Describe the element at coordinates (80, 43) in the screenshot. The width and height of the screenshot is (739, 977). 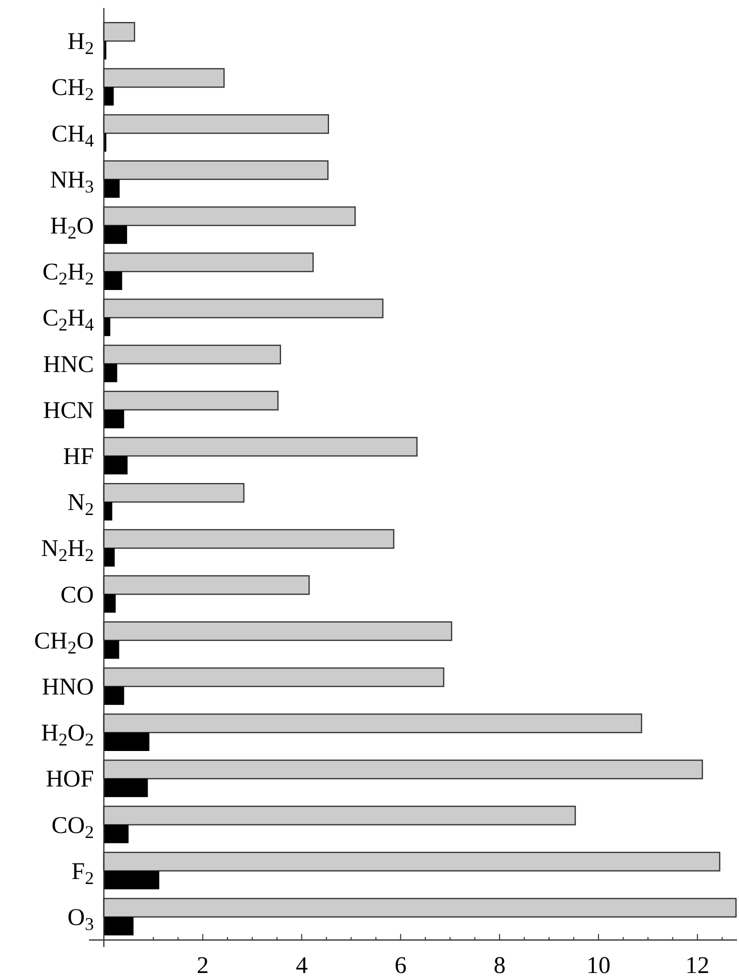
I see `y-tick-label: H$_{2}$` at that location.